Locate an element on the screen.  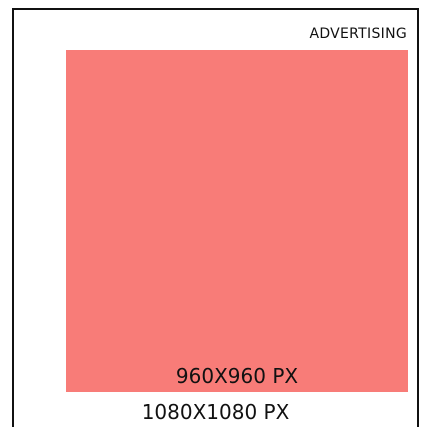
ad-label: ADVERTISING is located at coordinates (358, 34).